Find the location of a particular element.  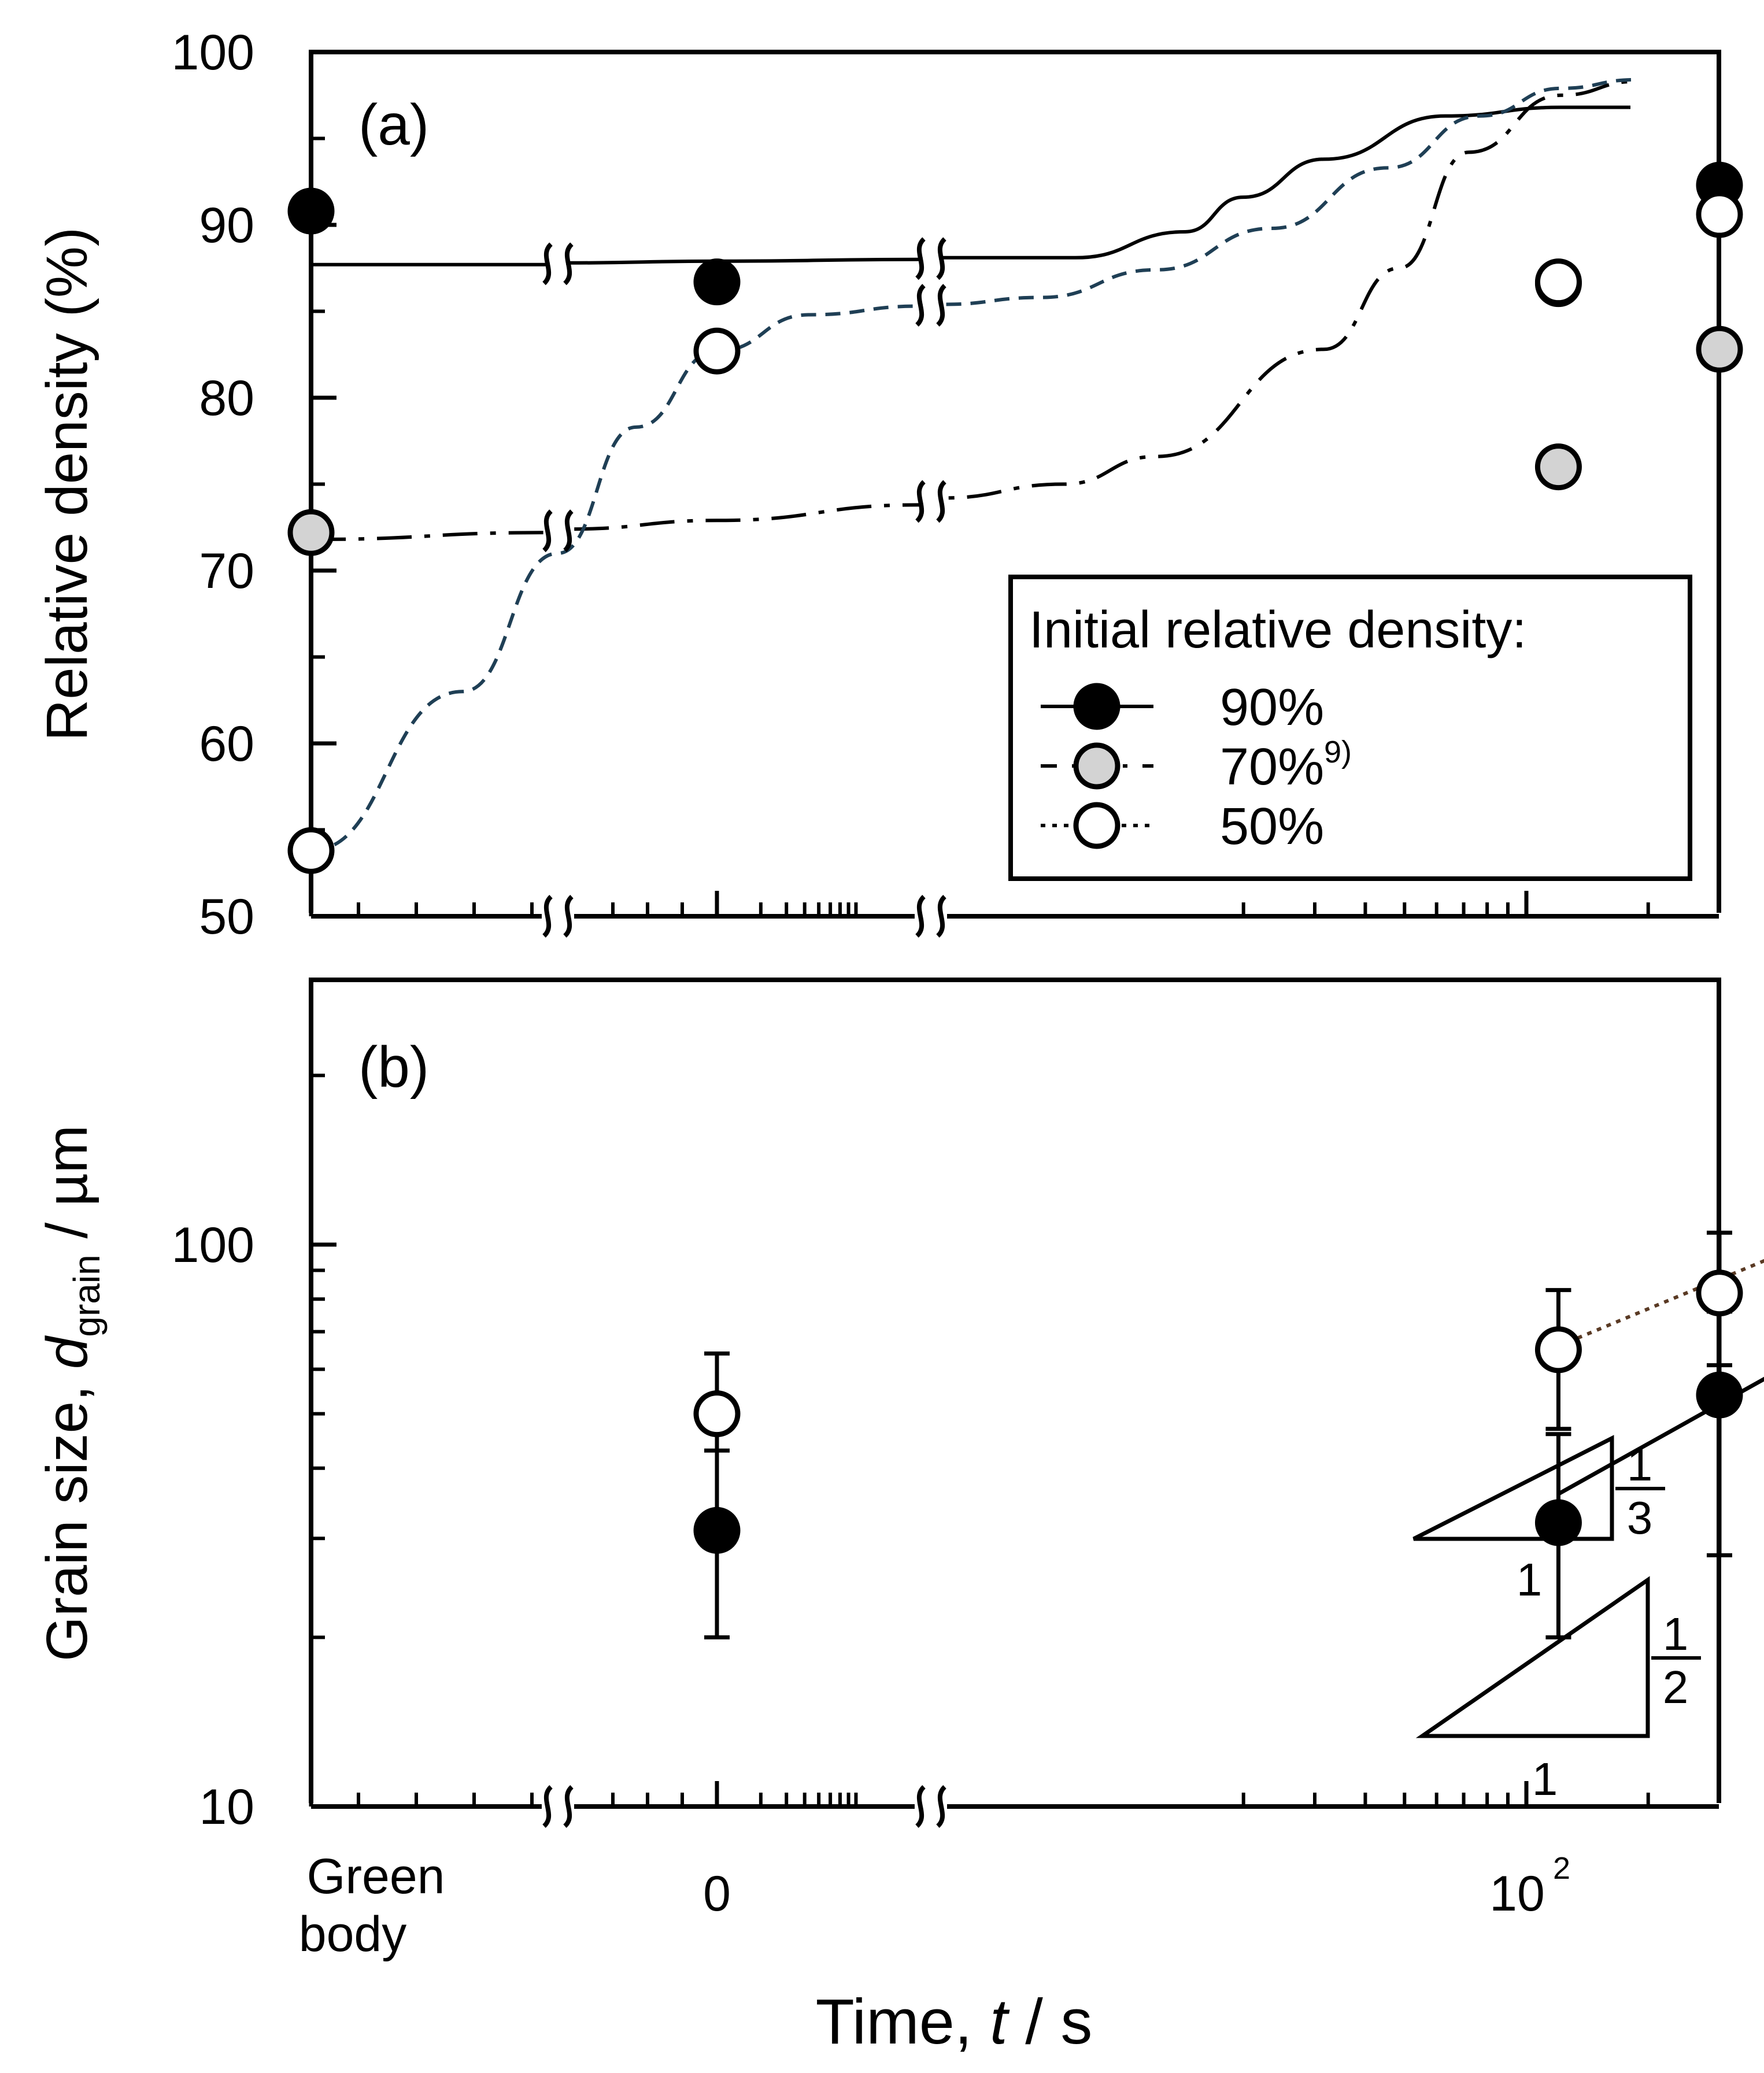

y-label-unit: / µm is located at coordinates (67, 1189).